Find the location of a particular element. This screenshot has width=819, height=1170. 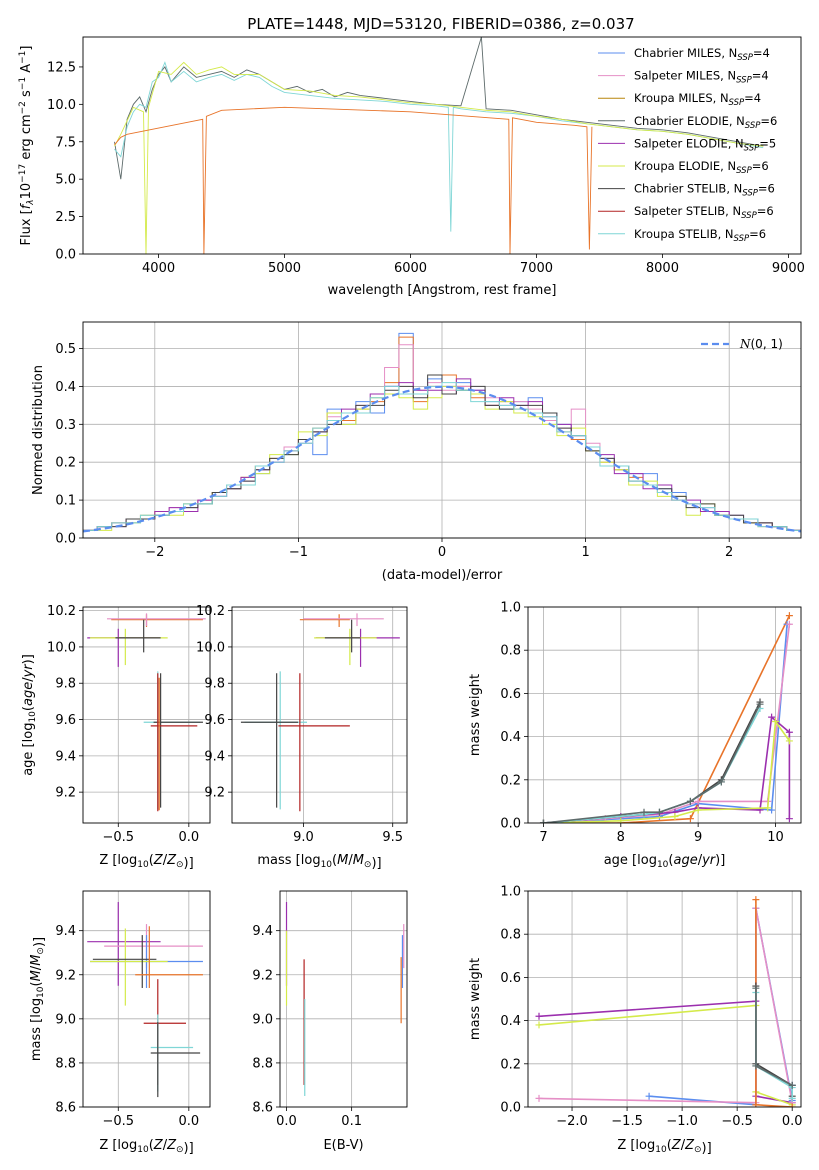

spectrum-line is located at coordinates (439, 157).